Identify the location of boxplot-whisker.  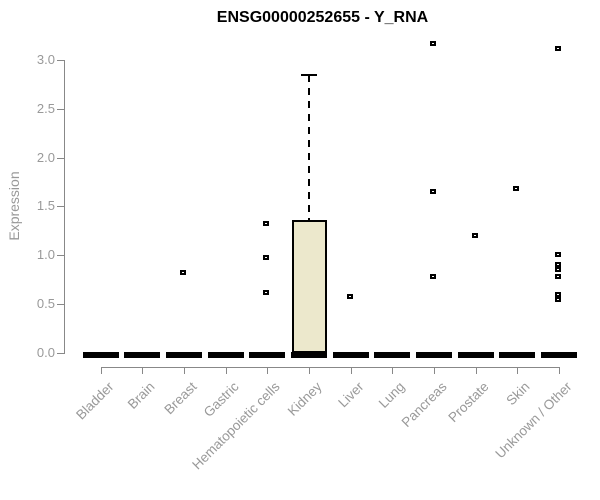
(309, 147).